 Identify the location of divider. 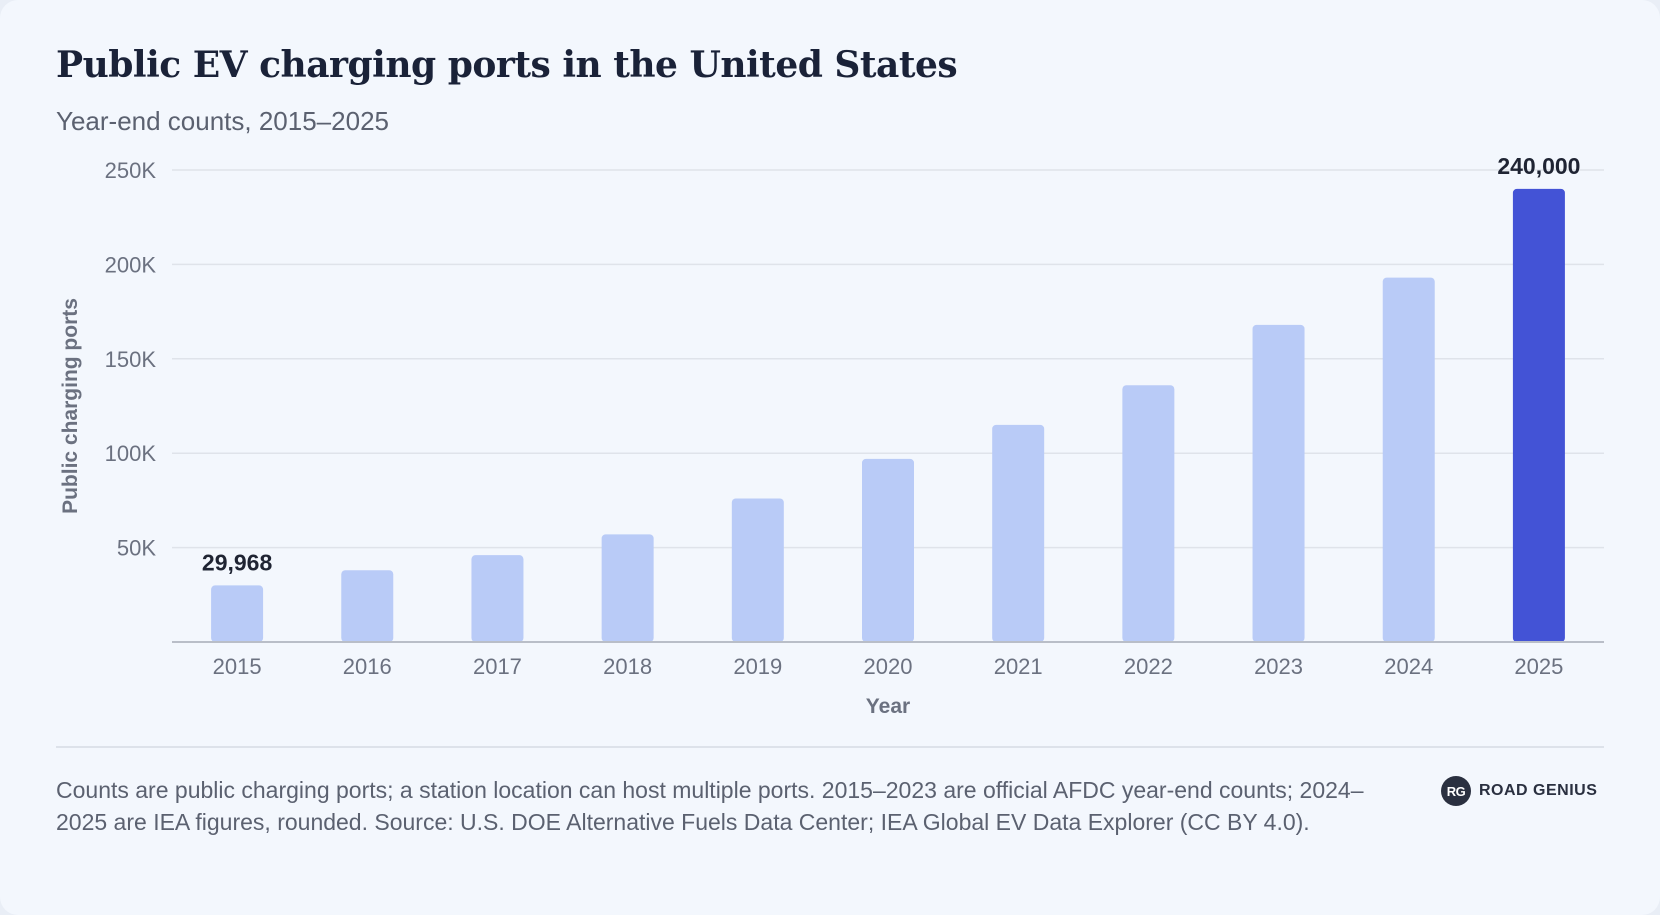
(830, 747).